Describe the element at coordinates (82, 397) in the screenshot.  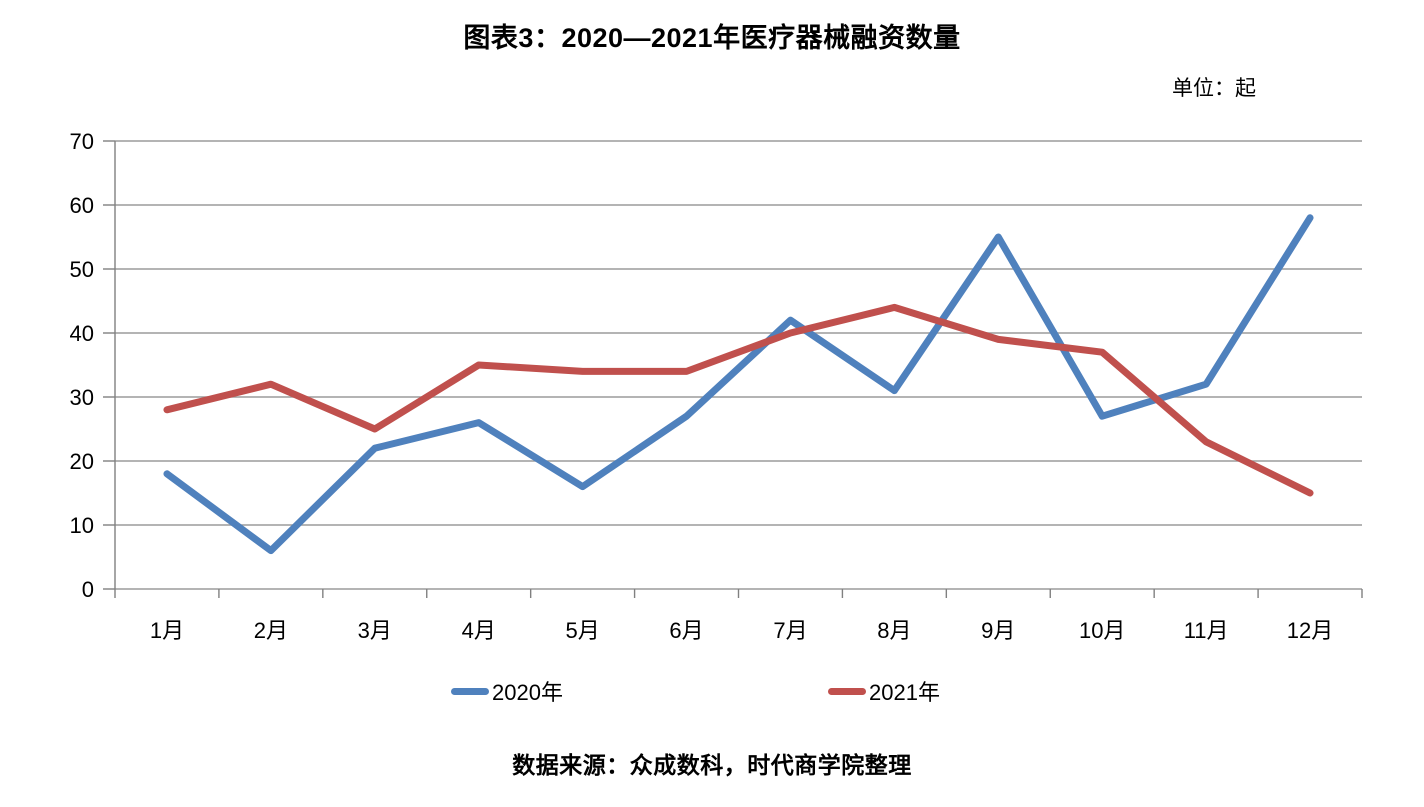
I see `ytick-label-30: 30` at that location.